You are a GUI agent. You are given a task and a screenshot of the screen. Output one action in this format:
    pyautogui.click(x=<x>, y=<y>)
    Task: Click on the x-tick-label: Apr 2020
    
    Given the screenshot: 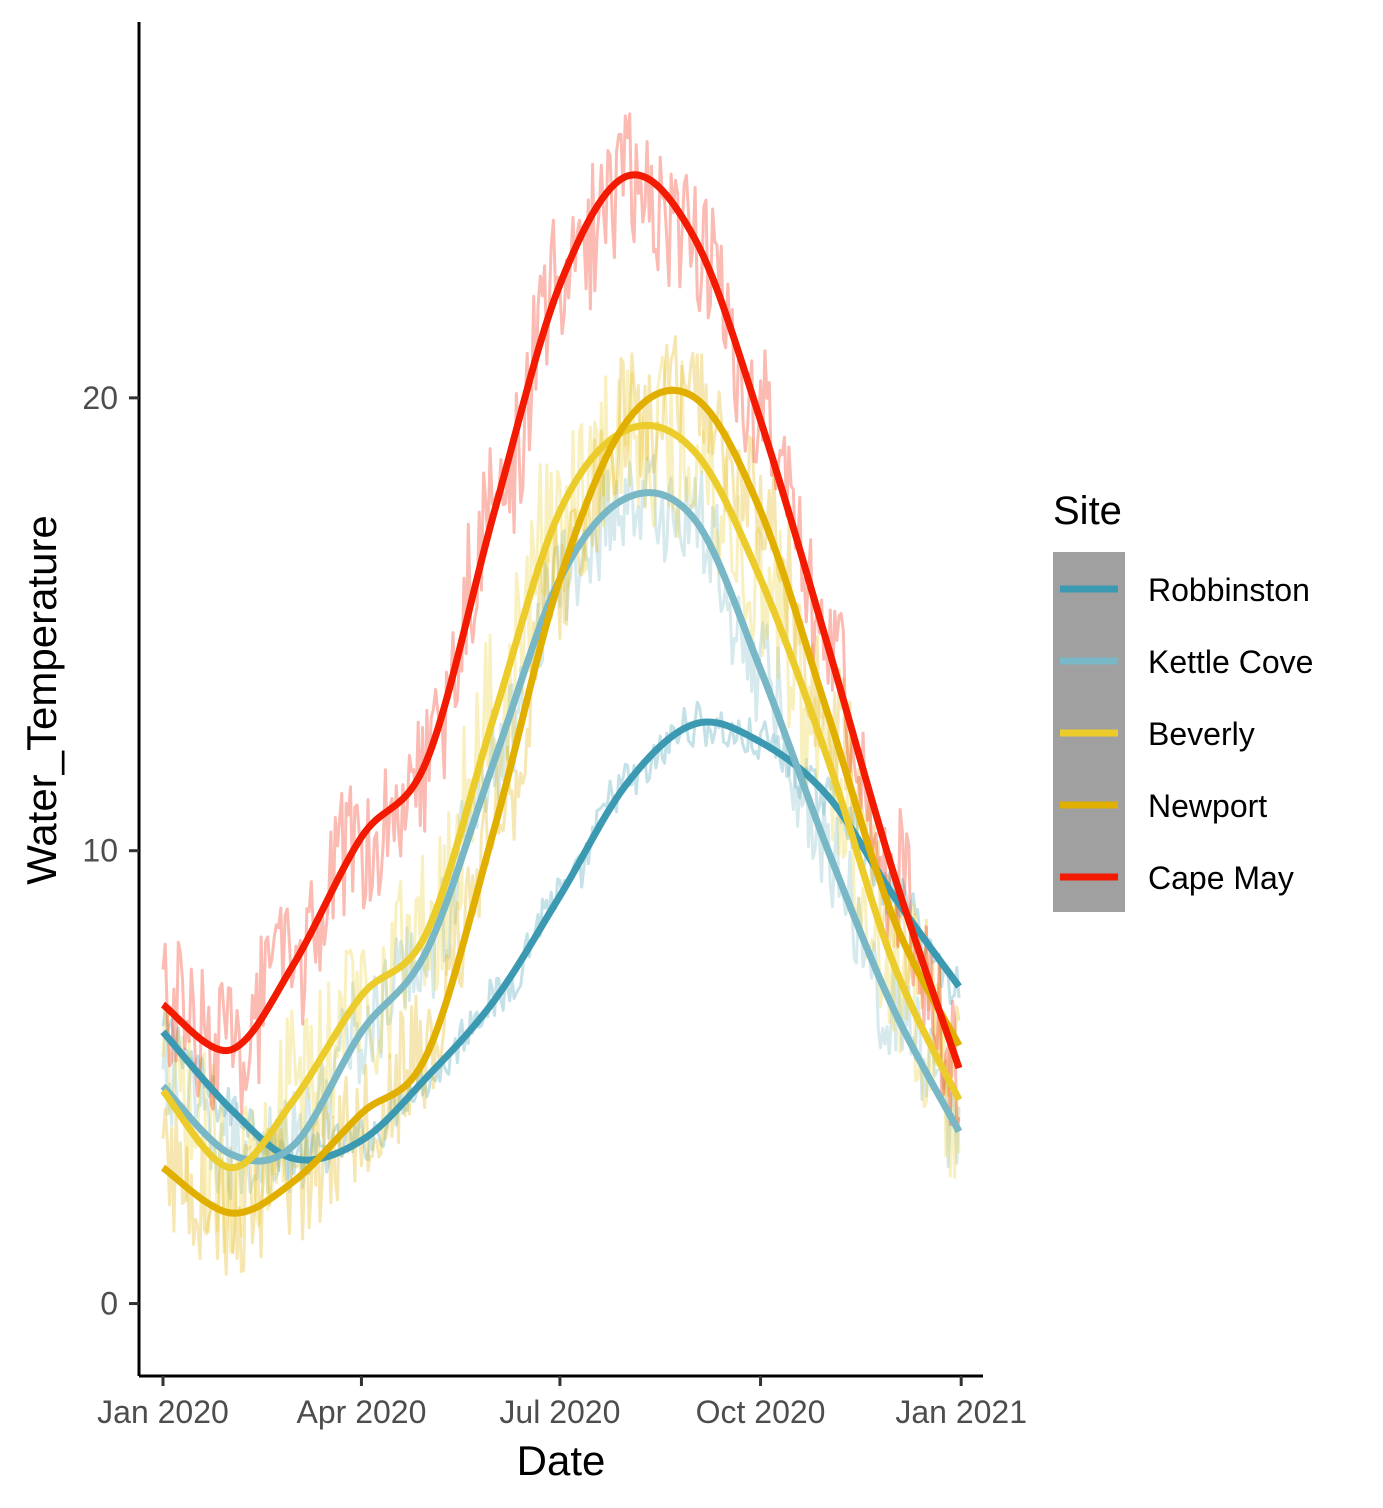 What is the action you would take?
    pyautogui.click(x=362, y=1412)
    